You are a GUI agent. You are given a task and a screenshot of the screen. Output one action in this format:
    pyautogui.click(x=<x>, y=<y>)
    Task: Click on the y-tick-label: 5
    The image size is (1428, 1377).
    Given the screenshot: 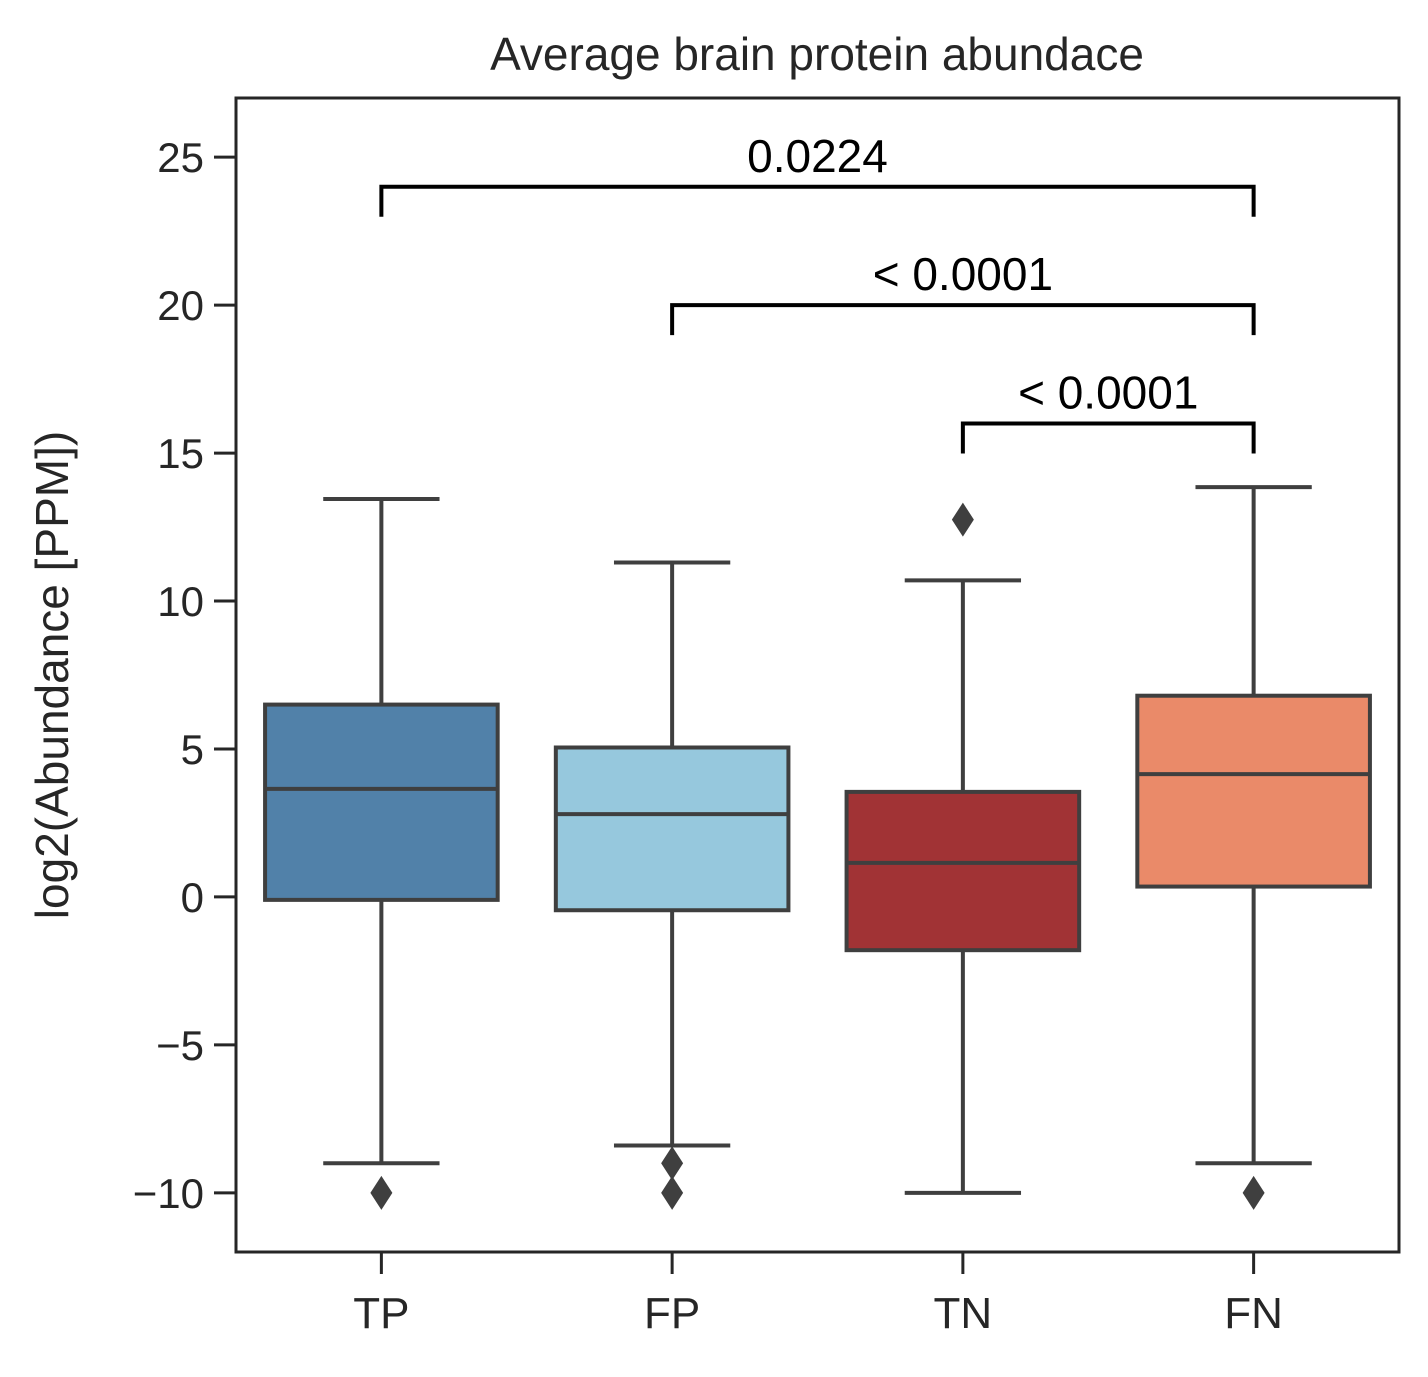 What is the action you would take?
    pyautogui.click(x=192, y=749)
    